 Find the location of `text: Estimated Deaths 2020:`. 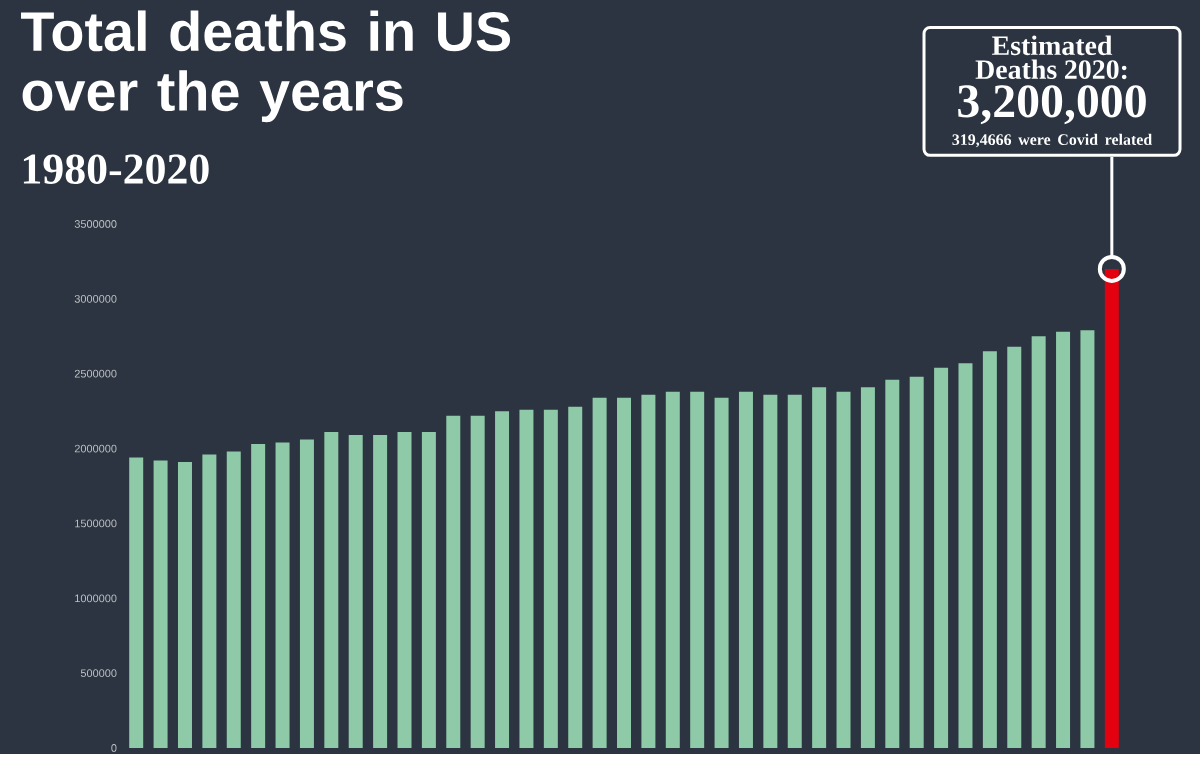

text: Estimated Deaths 2020: is located at coordinates (1051, 57).